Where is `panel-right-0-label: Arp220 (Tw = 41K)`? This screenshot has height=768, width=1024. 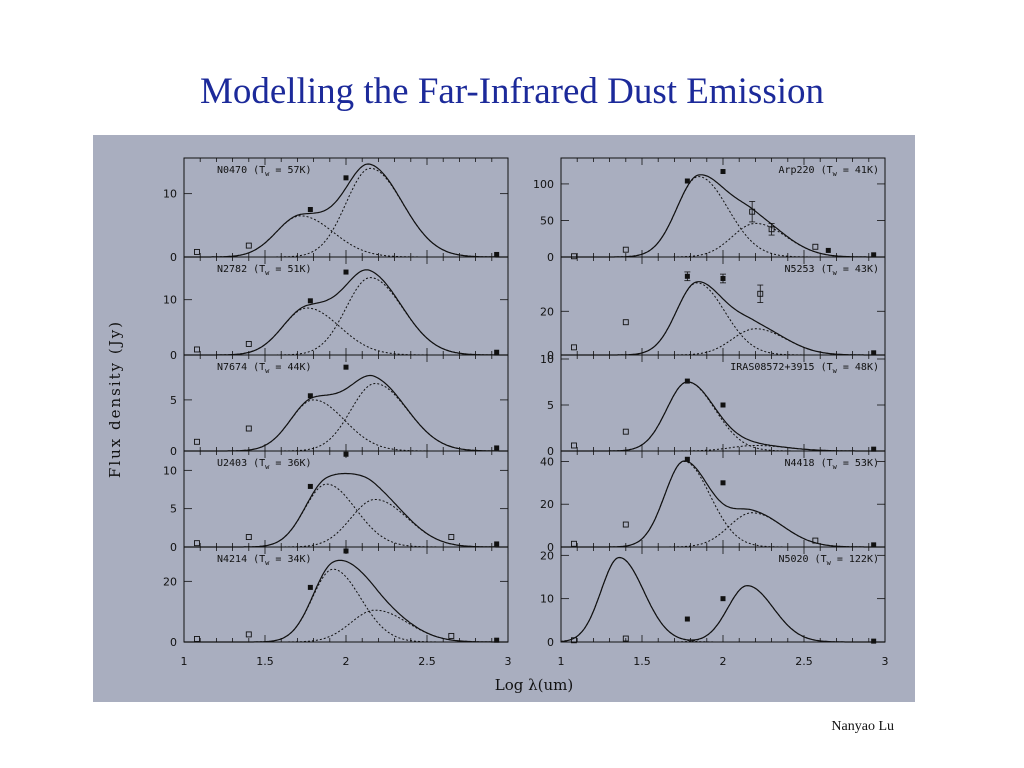 panel-right-0-label: Arp220 (Tw = 41K) is located at coordinates (828, 171).